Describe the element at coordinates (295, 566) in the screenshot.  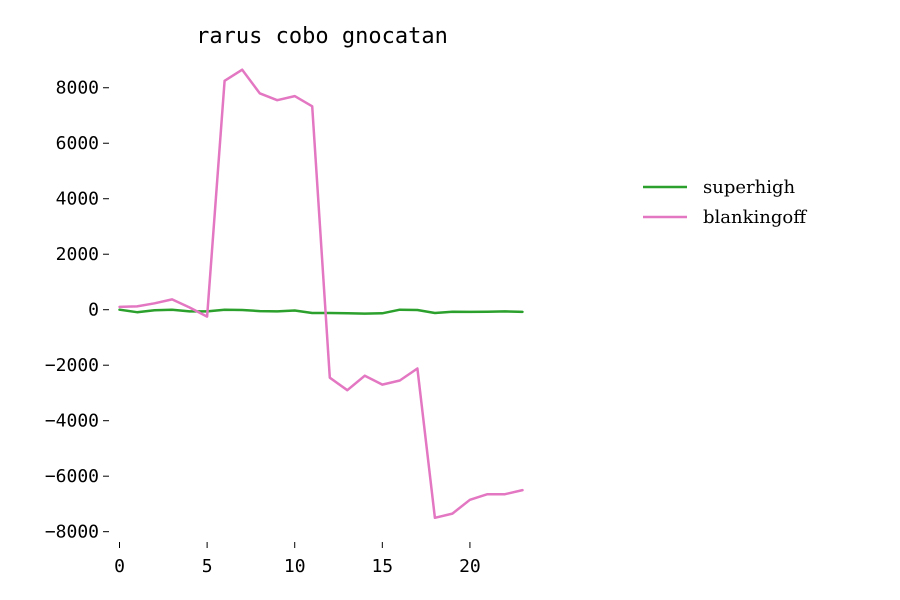
I see `x-tick-label: 10` at that location.